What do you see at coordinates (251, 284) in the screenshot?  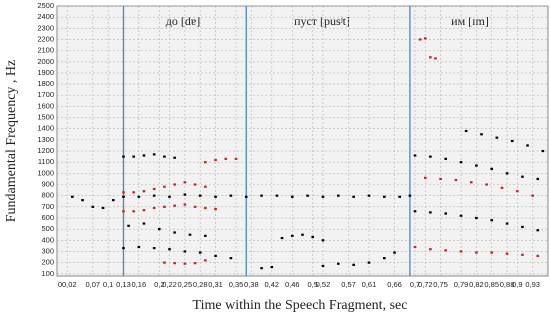 I see `x-tick-label: 0,38` at bounding box center [251, 284].